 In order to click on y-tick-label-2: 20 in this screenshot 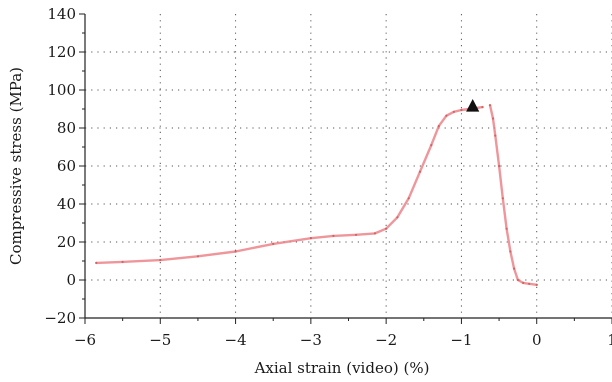, I will do `click(66, 242)`.